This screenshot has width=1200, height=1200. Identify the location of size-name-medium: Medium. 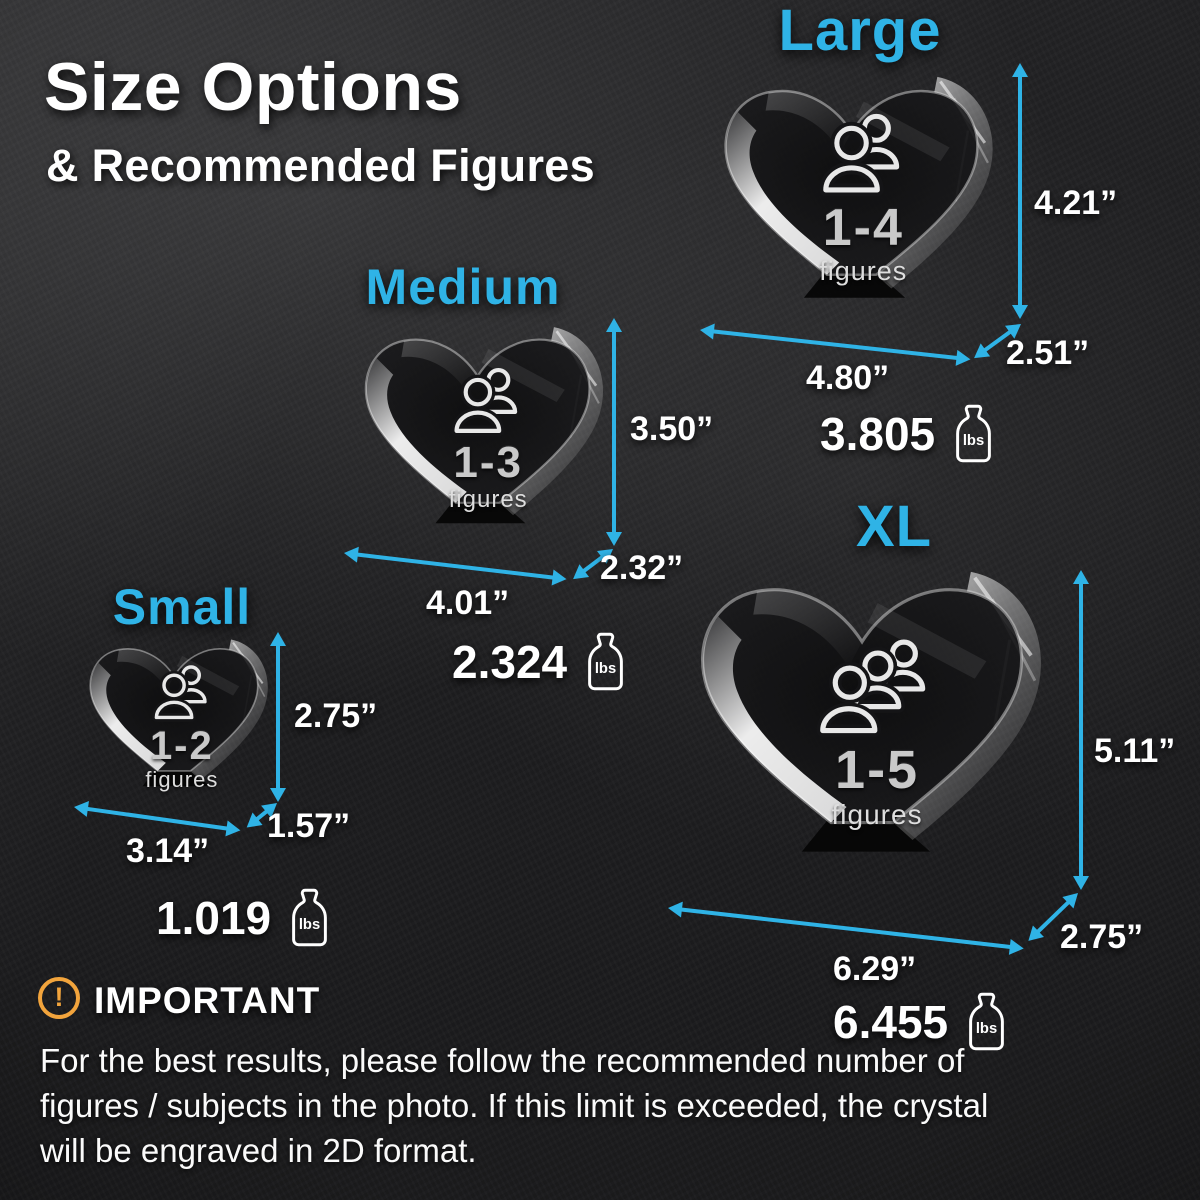
(463, 287).